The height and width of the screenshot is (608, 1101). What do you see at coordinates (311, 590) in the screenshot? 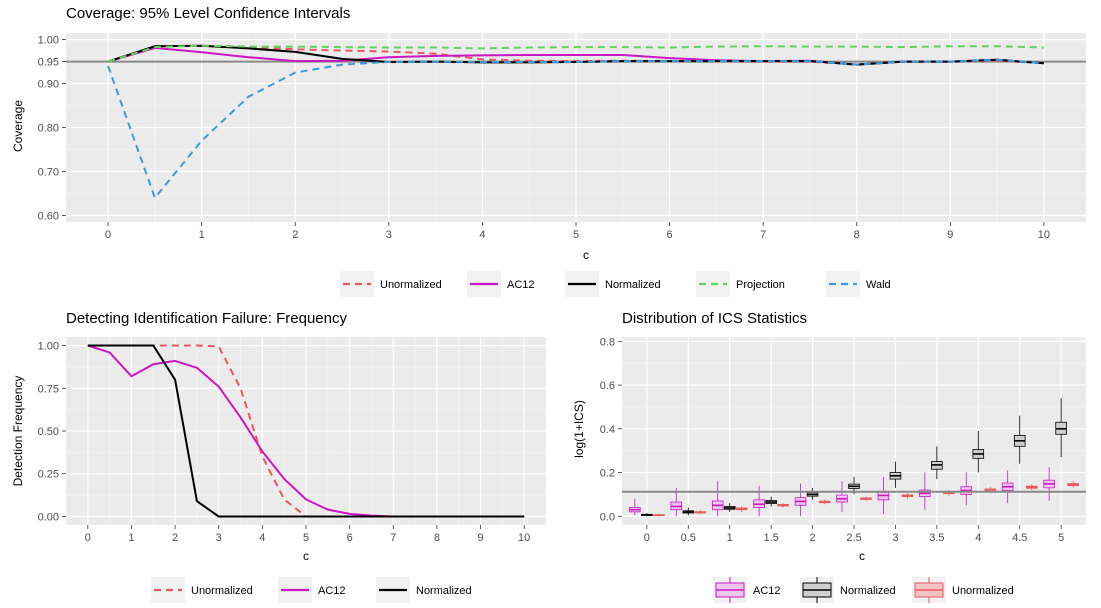
I see `frequency-legend: Unormalized AC12 Normalized` at bounding box center [311, 590].